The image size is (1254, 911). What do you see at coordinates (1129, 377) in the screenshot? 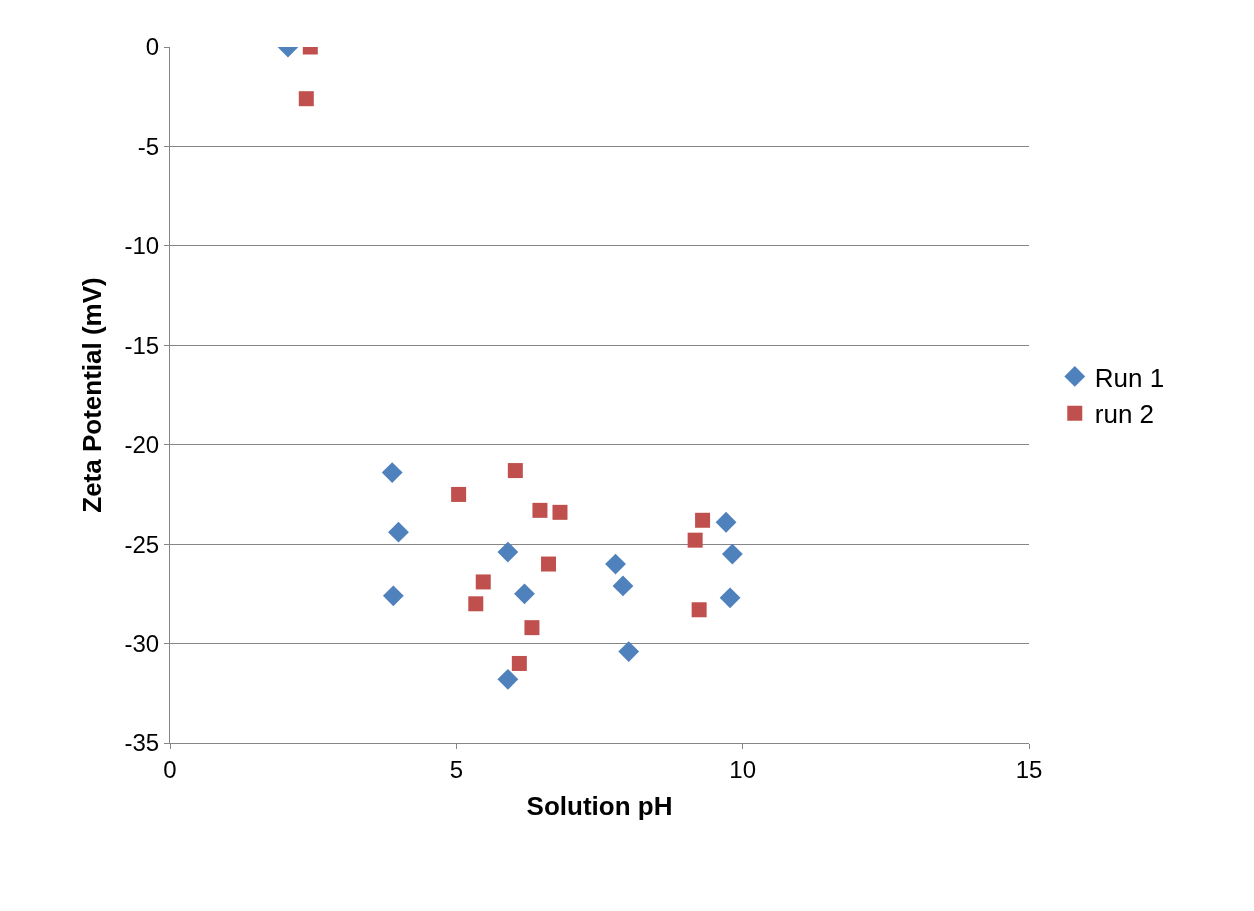
I see `legend-label: Run 1` at bounding box center [1129, 377].